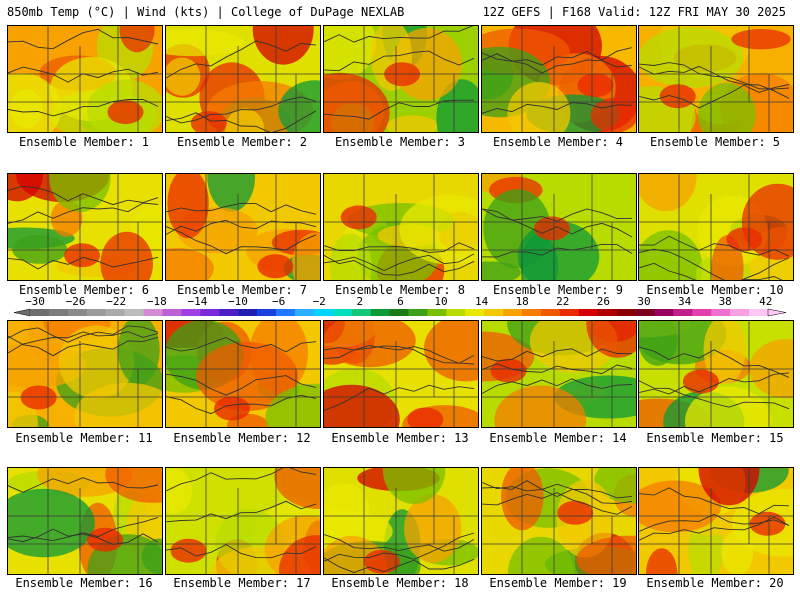 The width and height of the screenshot is (800, 600). I want to click on ensemble-member-label: Ensemble Member: 11, so click(84, 438).